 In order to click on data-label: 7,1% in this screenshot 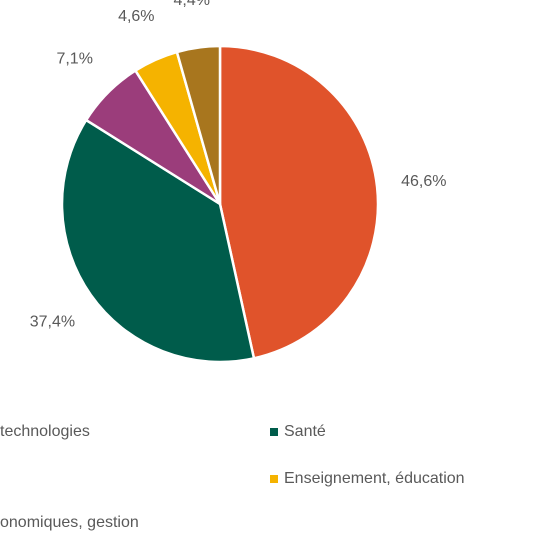, I will do `click(74, 59)`.